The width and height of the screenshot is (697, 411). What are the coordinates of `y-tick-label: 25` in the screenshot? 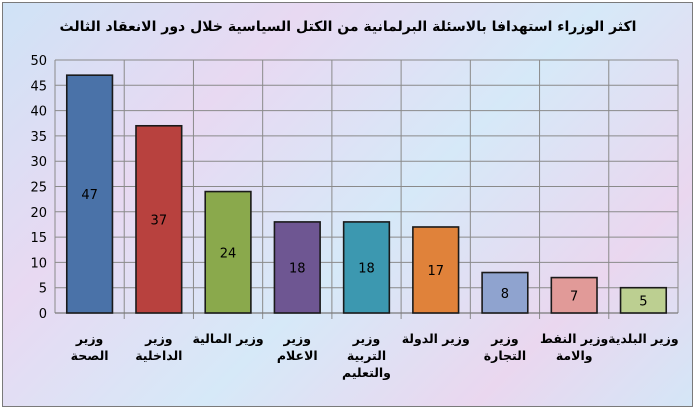 It's located at (38, 188).